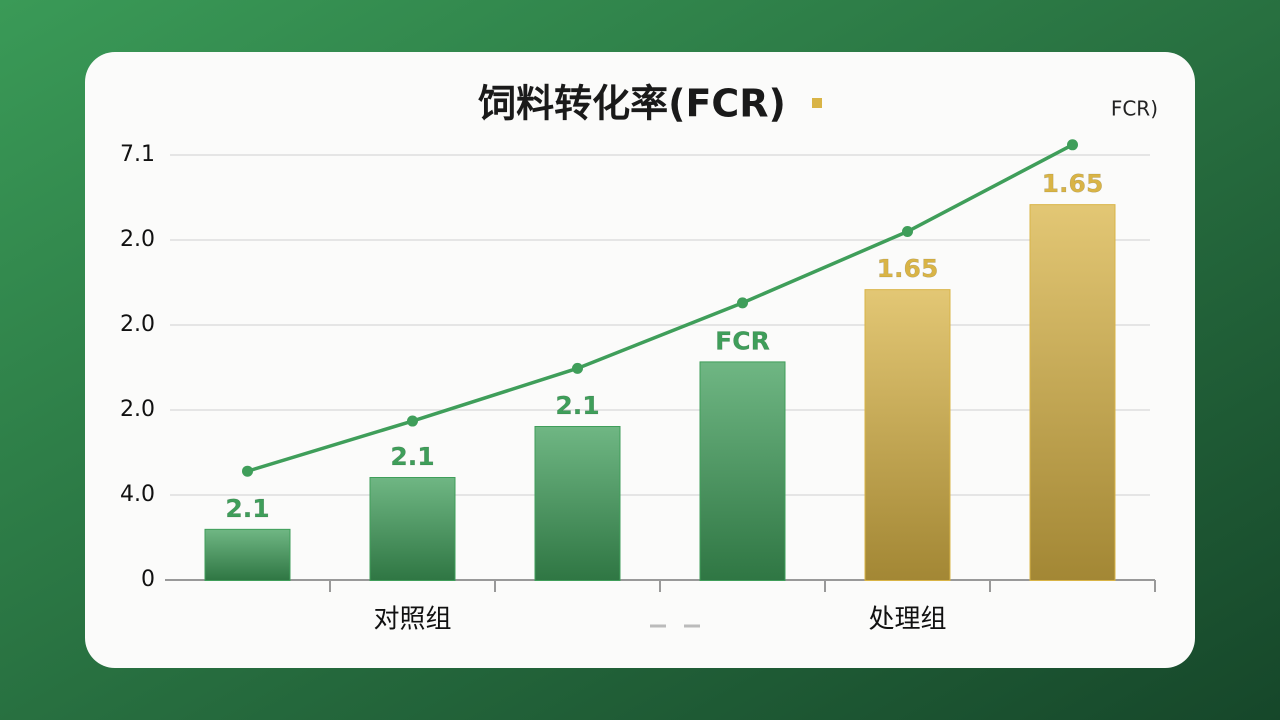 The height and width of the screenshot is (720, 1280). I want to click on x-tick-label: 处理组, so click(907, 620).